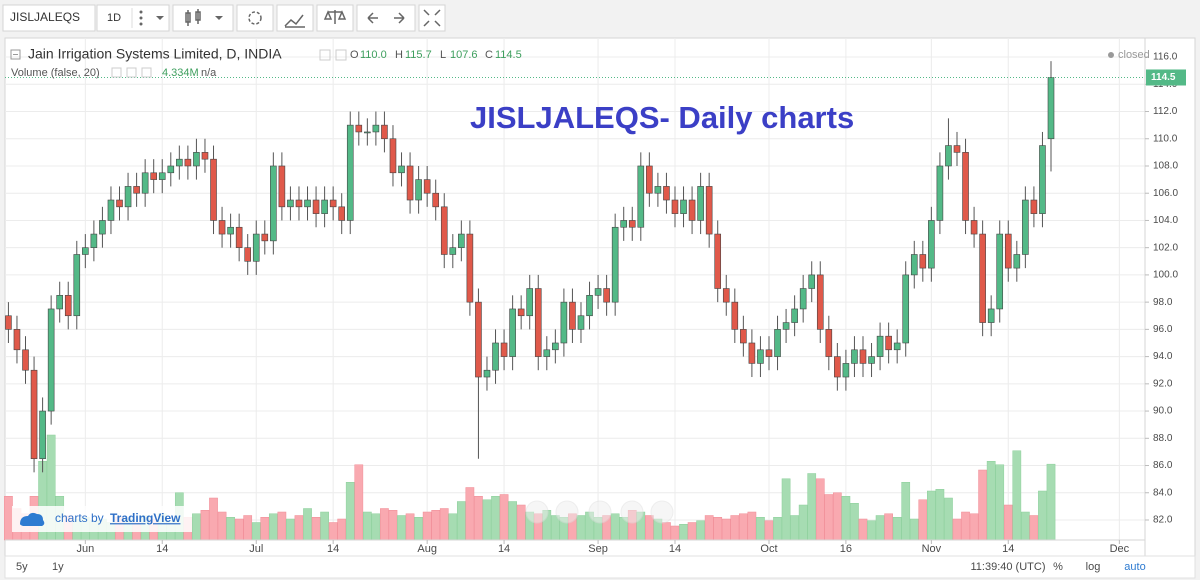  Describe the element at coordinates (203, 18) in the screenshot. I see `chart-type-box` at that location.